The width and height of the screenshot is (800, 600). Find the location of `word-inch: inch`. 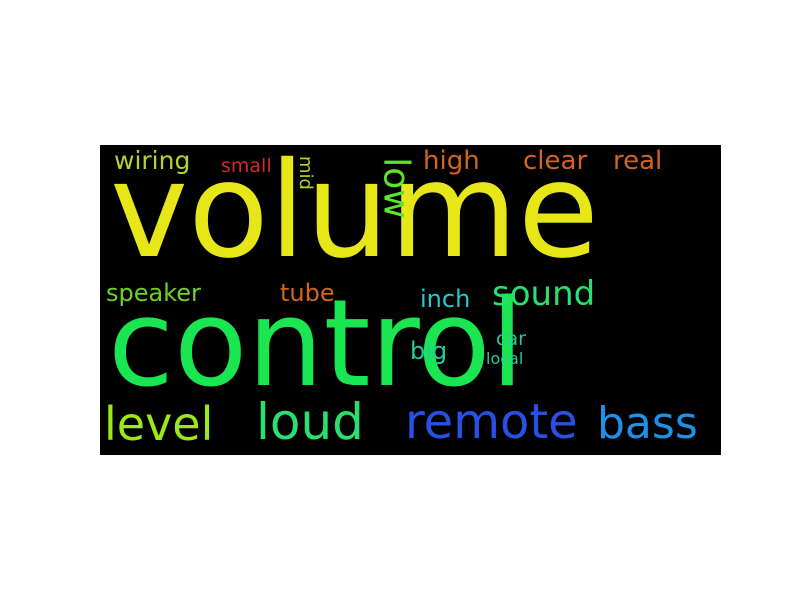

word-inch: inch is located at coordinates (445, 299).